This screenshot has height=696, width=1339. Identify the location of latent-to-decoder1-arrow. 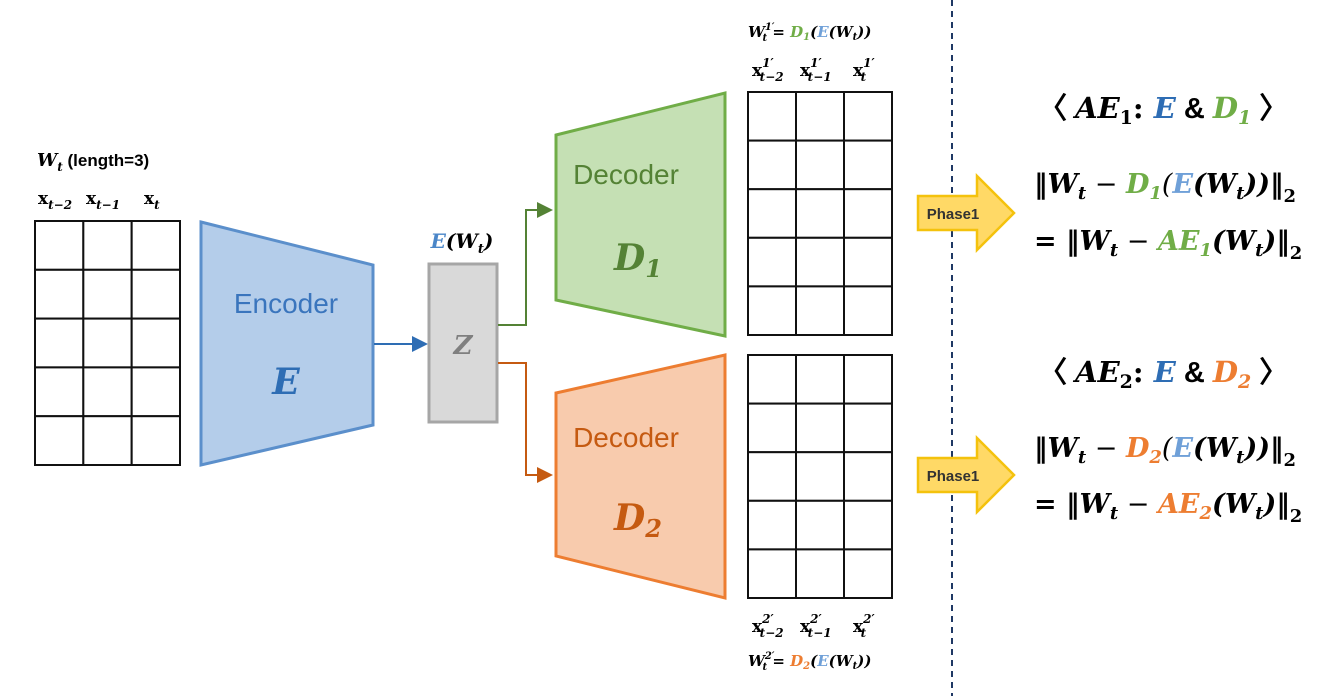
(525, 264).